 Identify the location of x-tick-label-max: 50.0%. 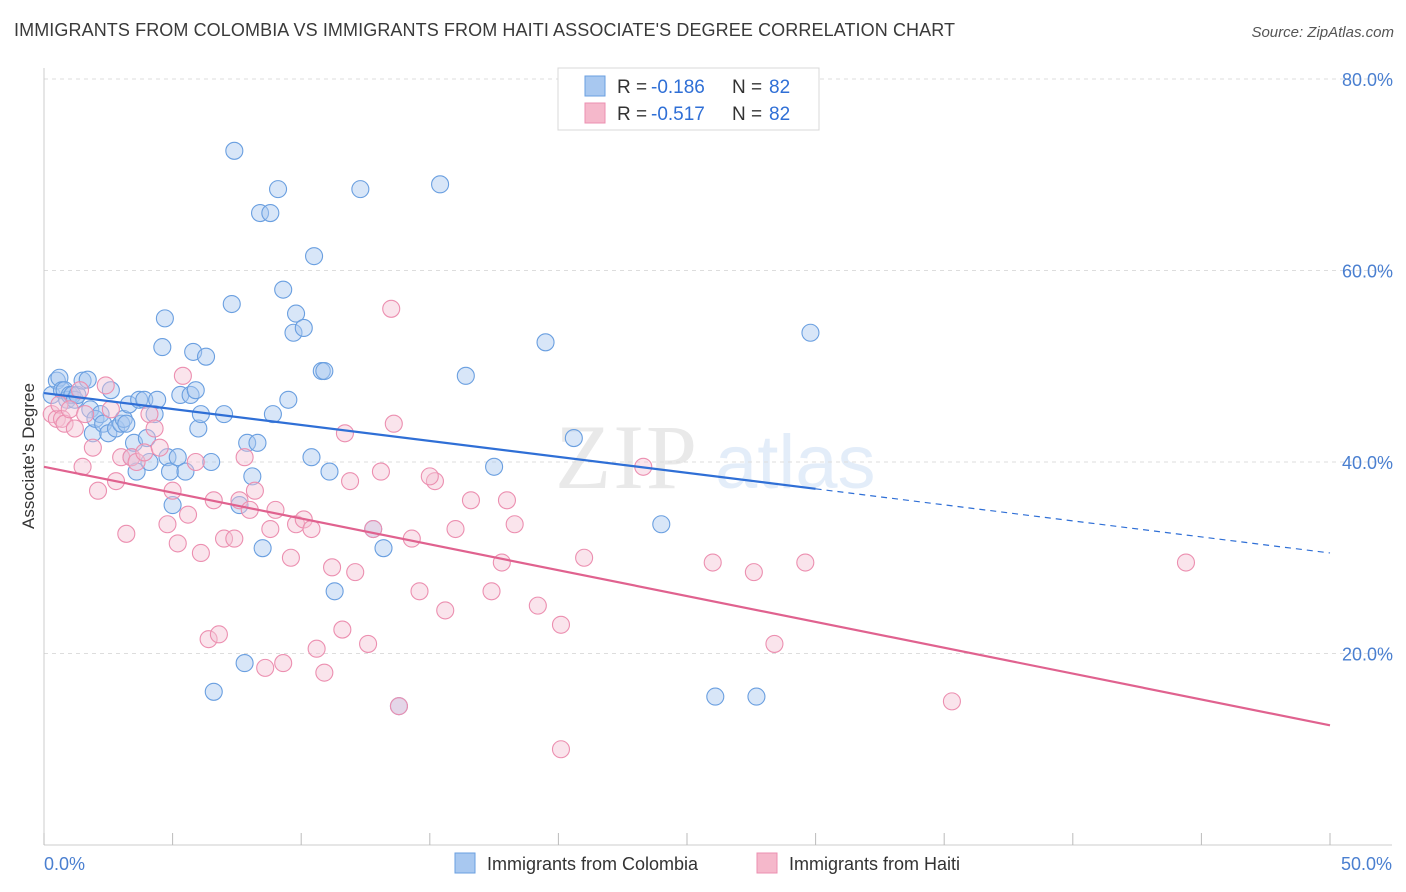
(1366, 864).